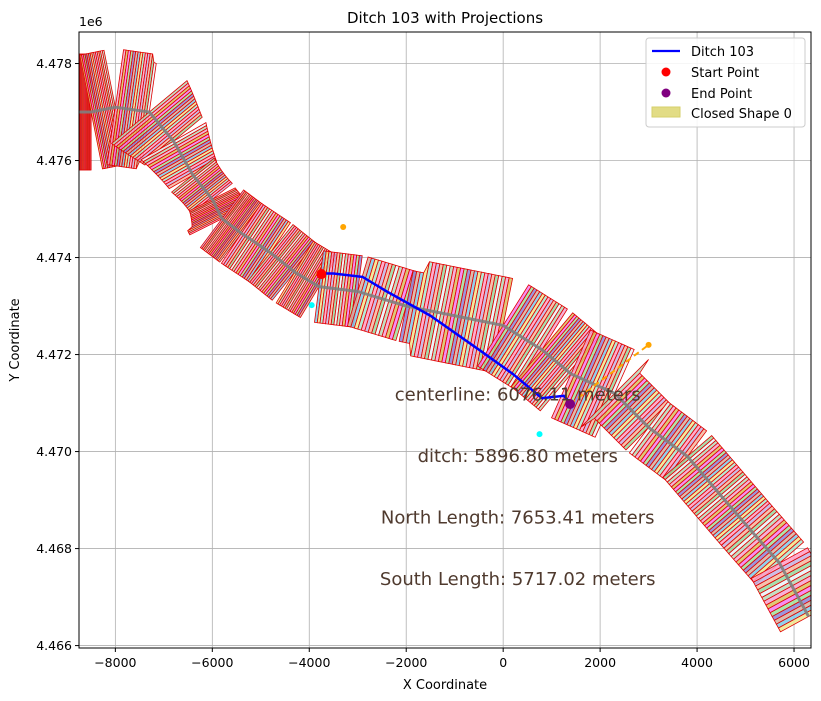 The width and height of the screenshot is (821, 701). I want to click on x-tick-label: 0, so click(503, 662).